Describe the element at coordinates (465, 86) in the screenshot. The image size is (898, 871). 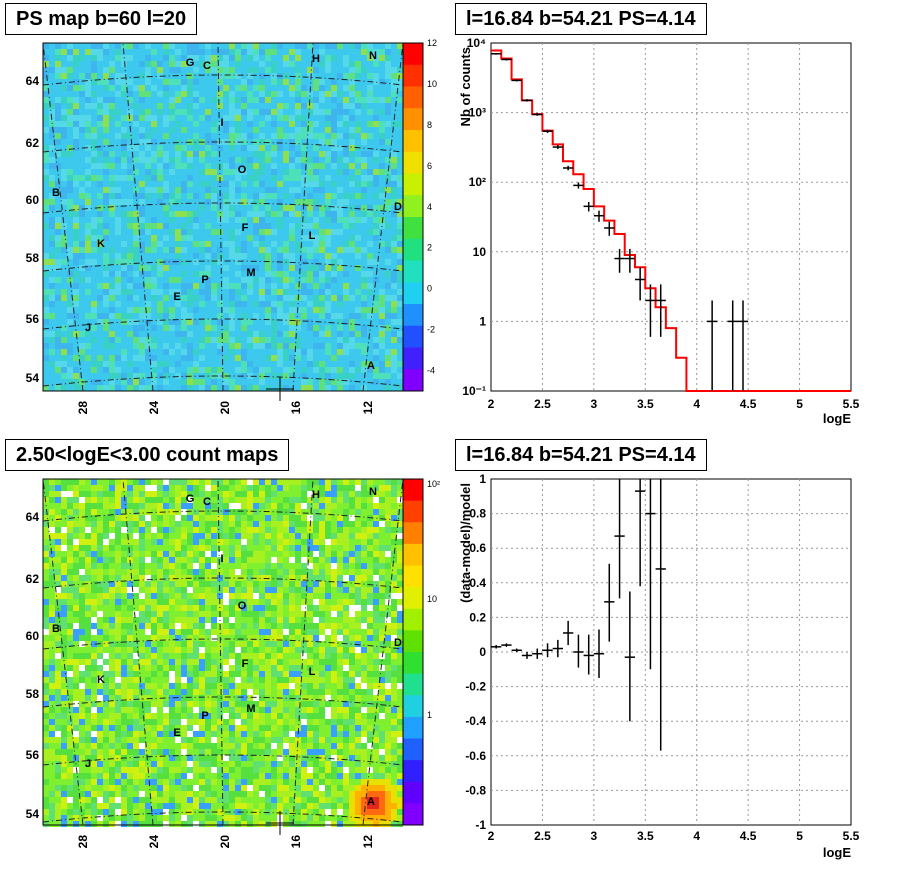
I see `y-axis-label: Nb of counts` at that location.